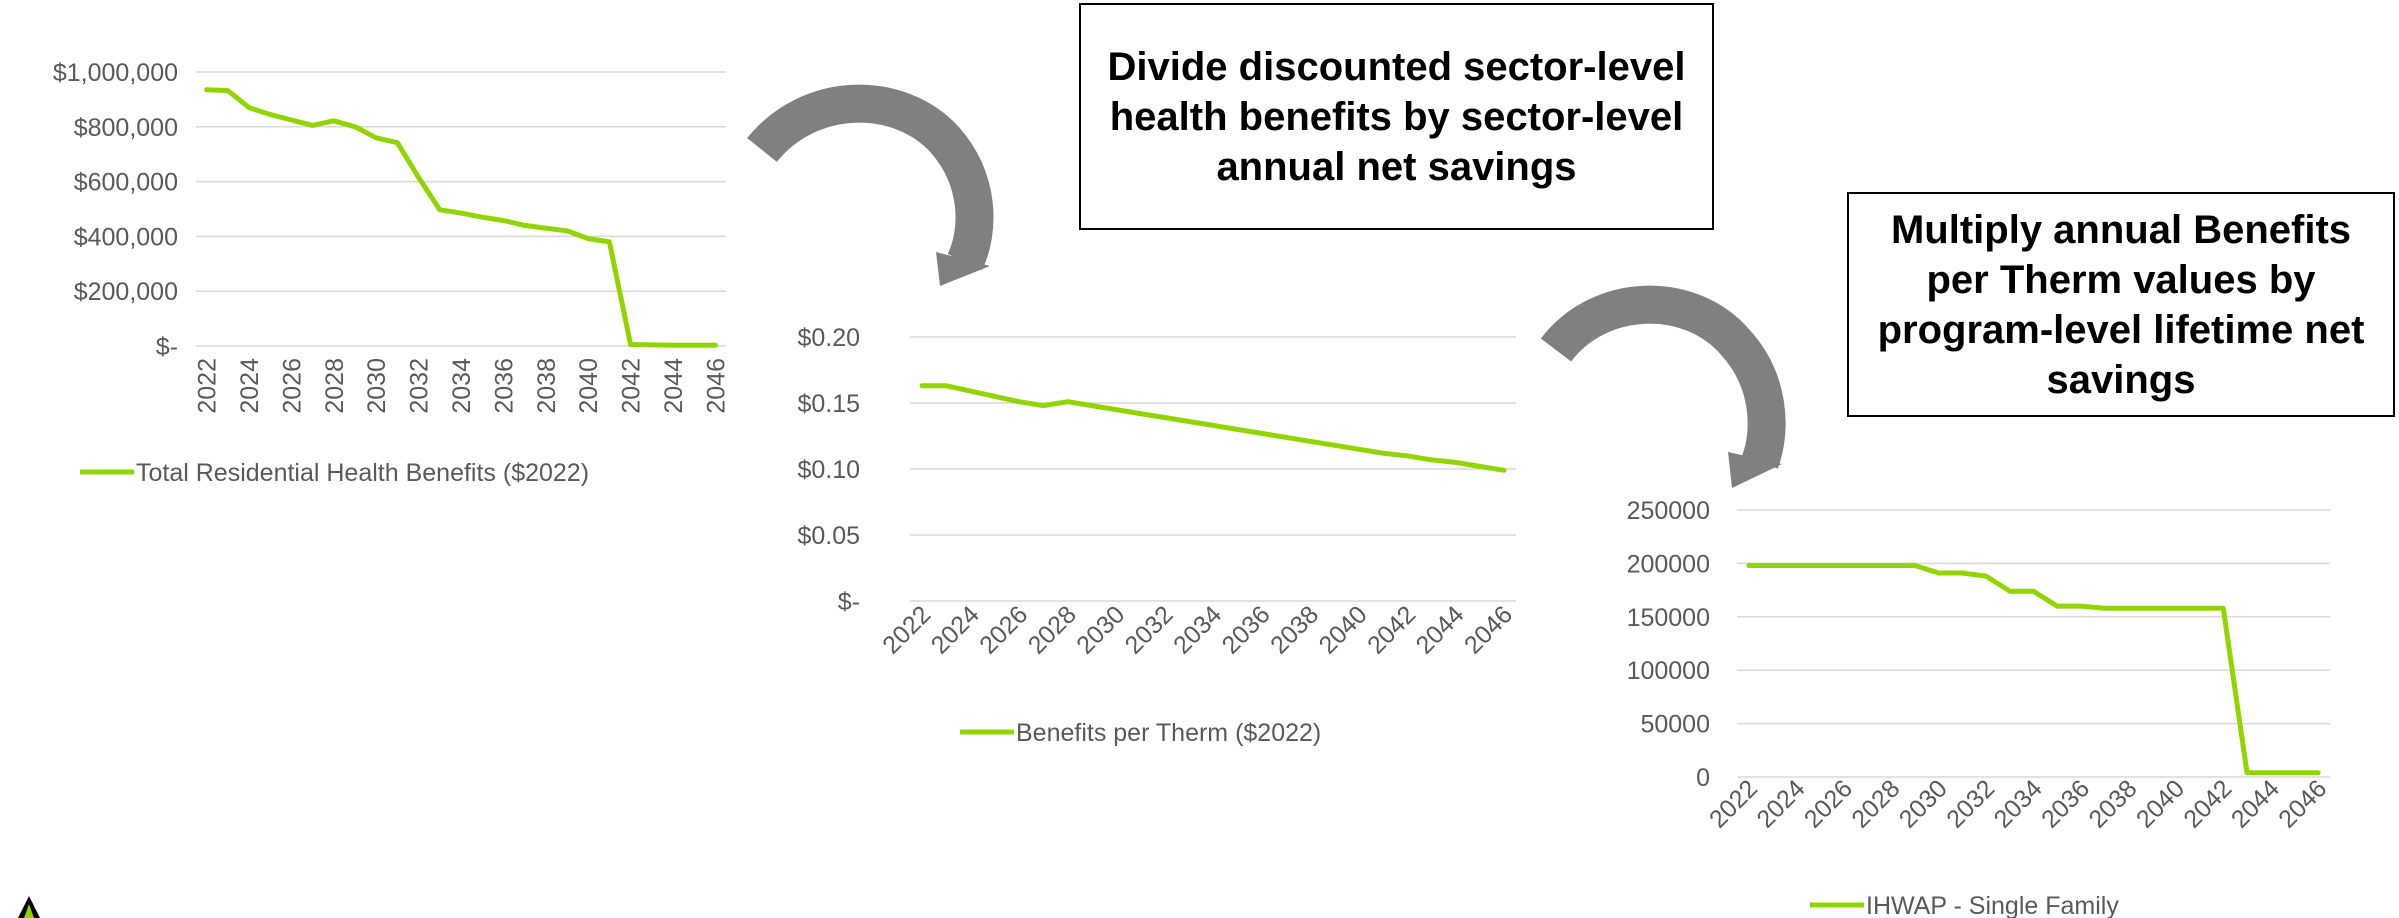 The height and width of the screenshot is (918, 2399). I want to click on logo-icon, so click(29, 907).